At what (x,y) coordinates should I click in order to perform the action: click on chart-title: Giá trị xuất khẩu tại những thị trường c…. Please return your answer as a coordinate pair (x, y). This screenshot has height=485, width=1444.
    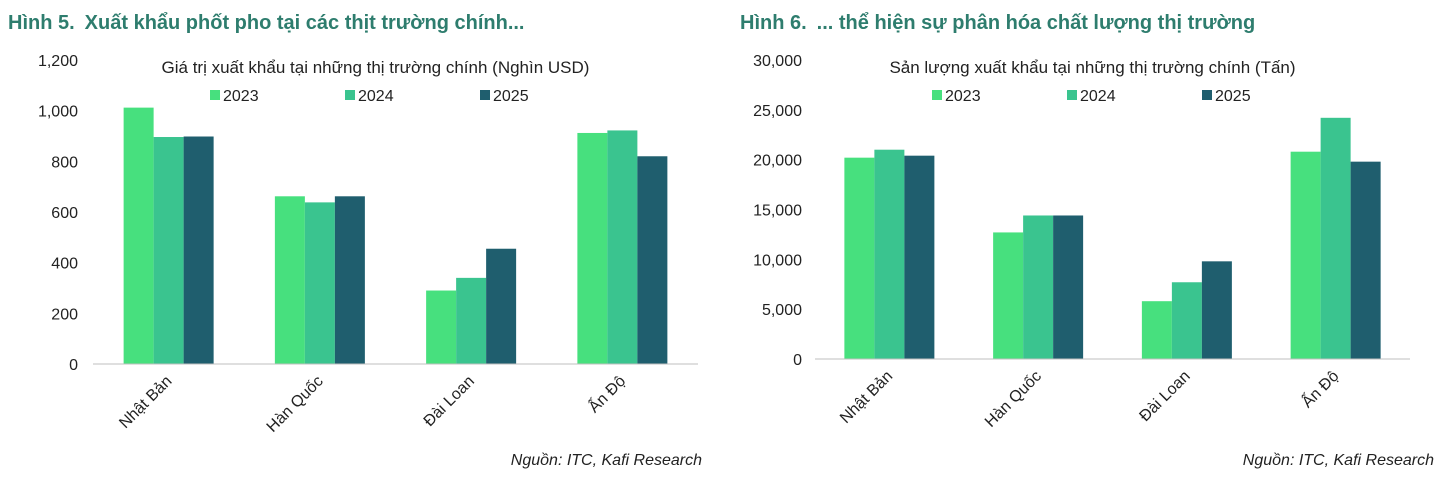
    Looking at the image, I should click on (376, 67).